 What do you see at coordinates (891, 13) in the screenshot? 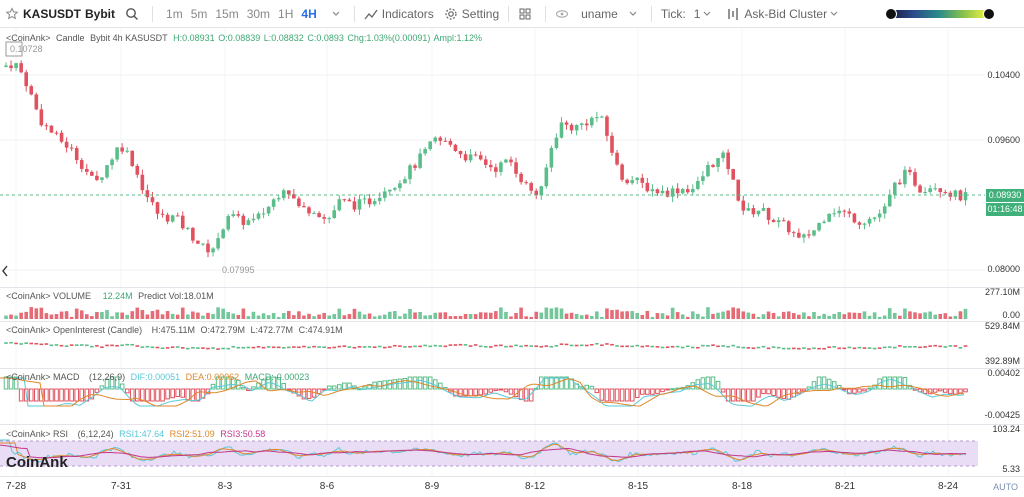
I see `slider-handle-left` at bounding box center [891, 13].